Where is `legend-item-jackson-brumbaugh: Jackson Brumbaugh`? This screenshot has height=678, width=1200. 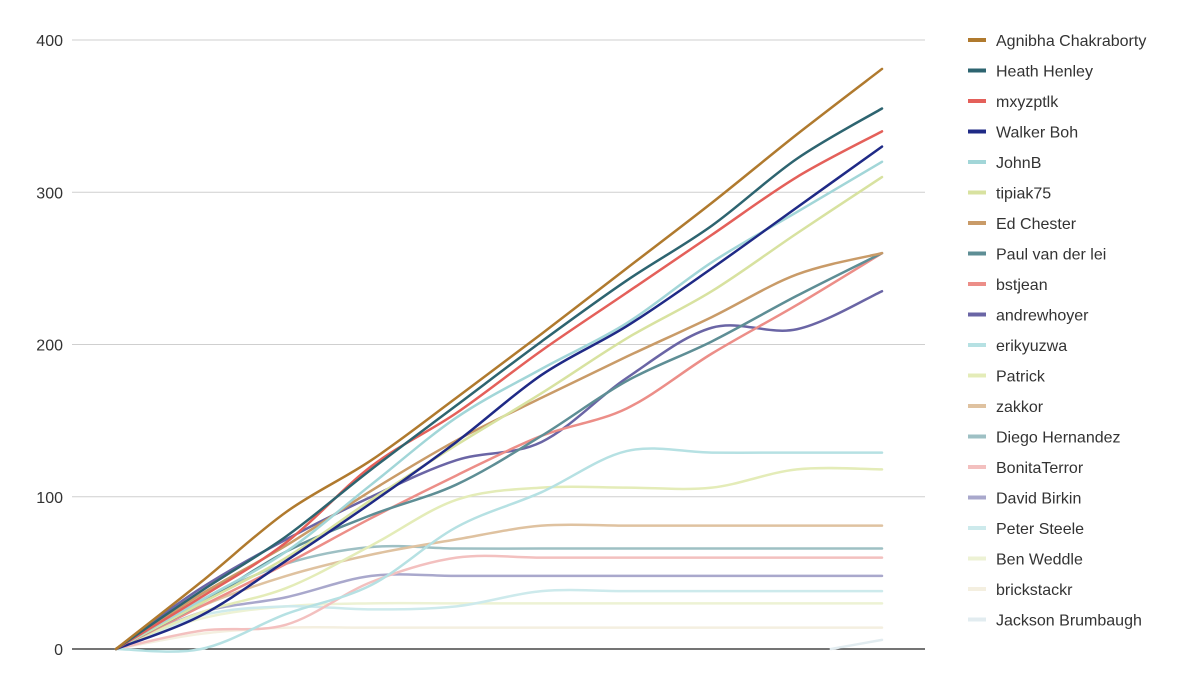
legend-item-jackson-brumbaugh: Jackson Brumbaugh is located at coordinates (1055, 621).